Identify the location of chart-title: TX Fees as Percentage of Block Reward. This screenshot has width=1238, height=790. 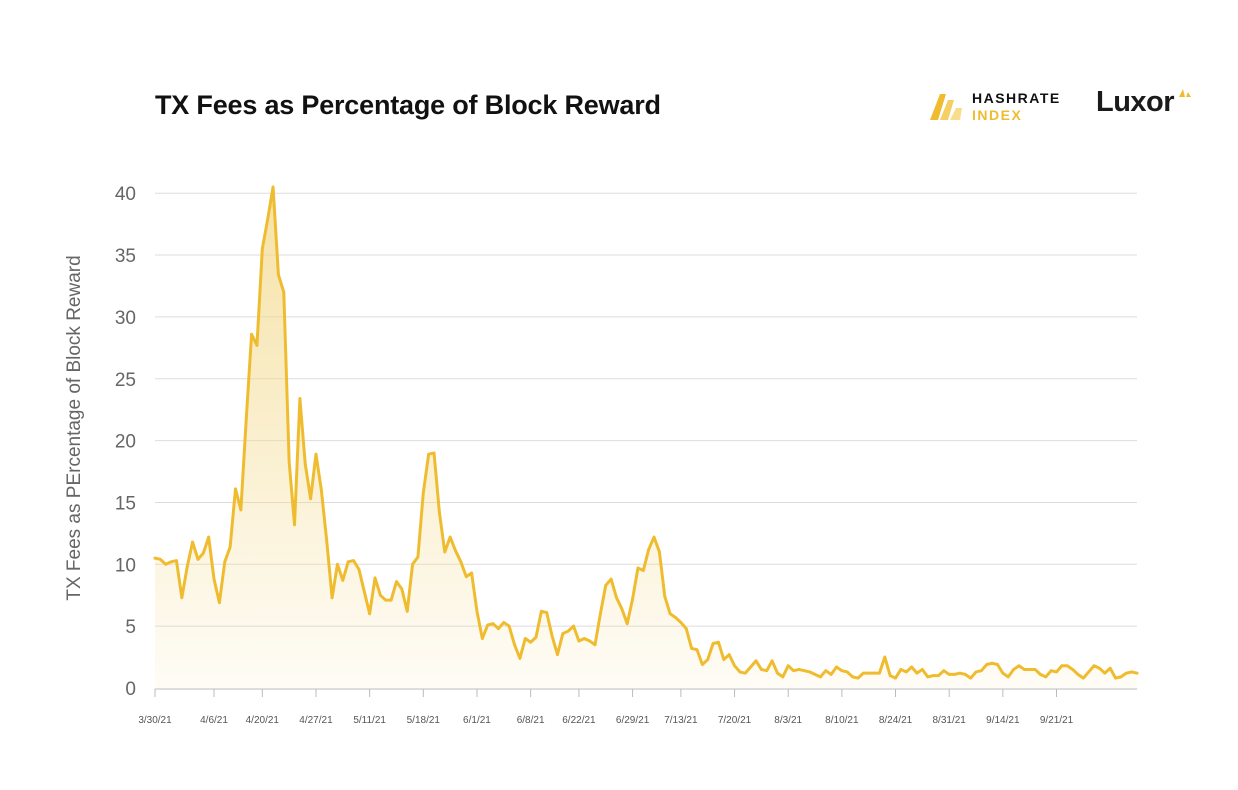
(408, 105).